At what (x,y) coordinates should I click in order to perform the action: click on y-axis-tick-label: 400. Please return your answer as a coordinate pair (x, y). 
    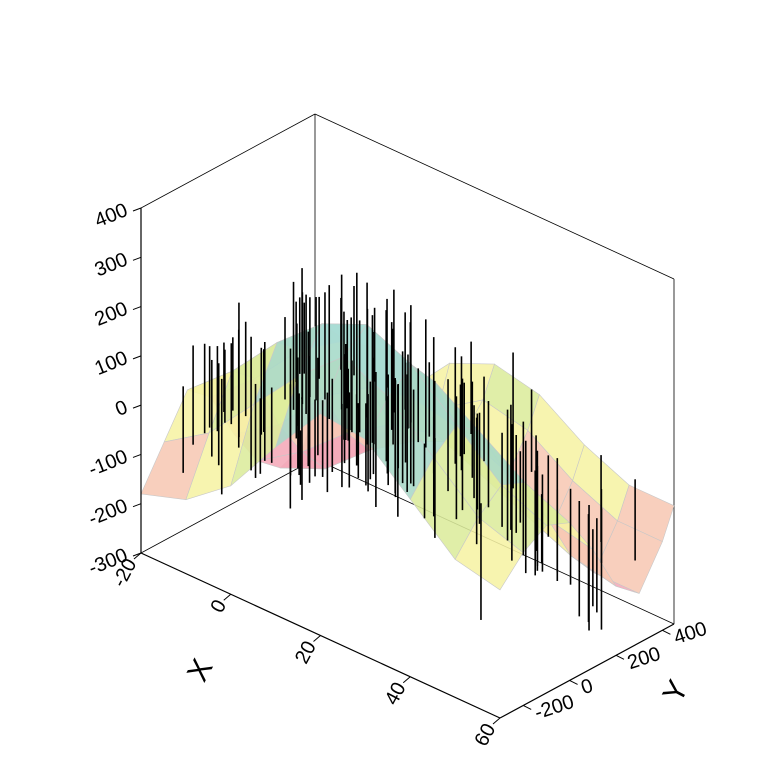
    Looking at the image, I should click on (690, 633).